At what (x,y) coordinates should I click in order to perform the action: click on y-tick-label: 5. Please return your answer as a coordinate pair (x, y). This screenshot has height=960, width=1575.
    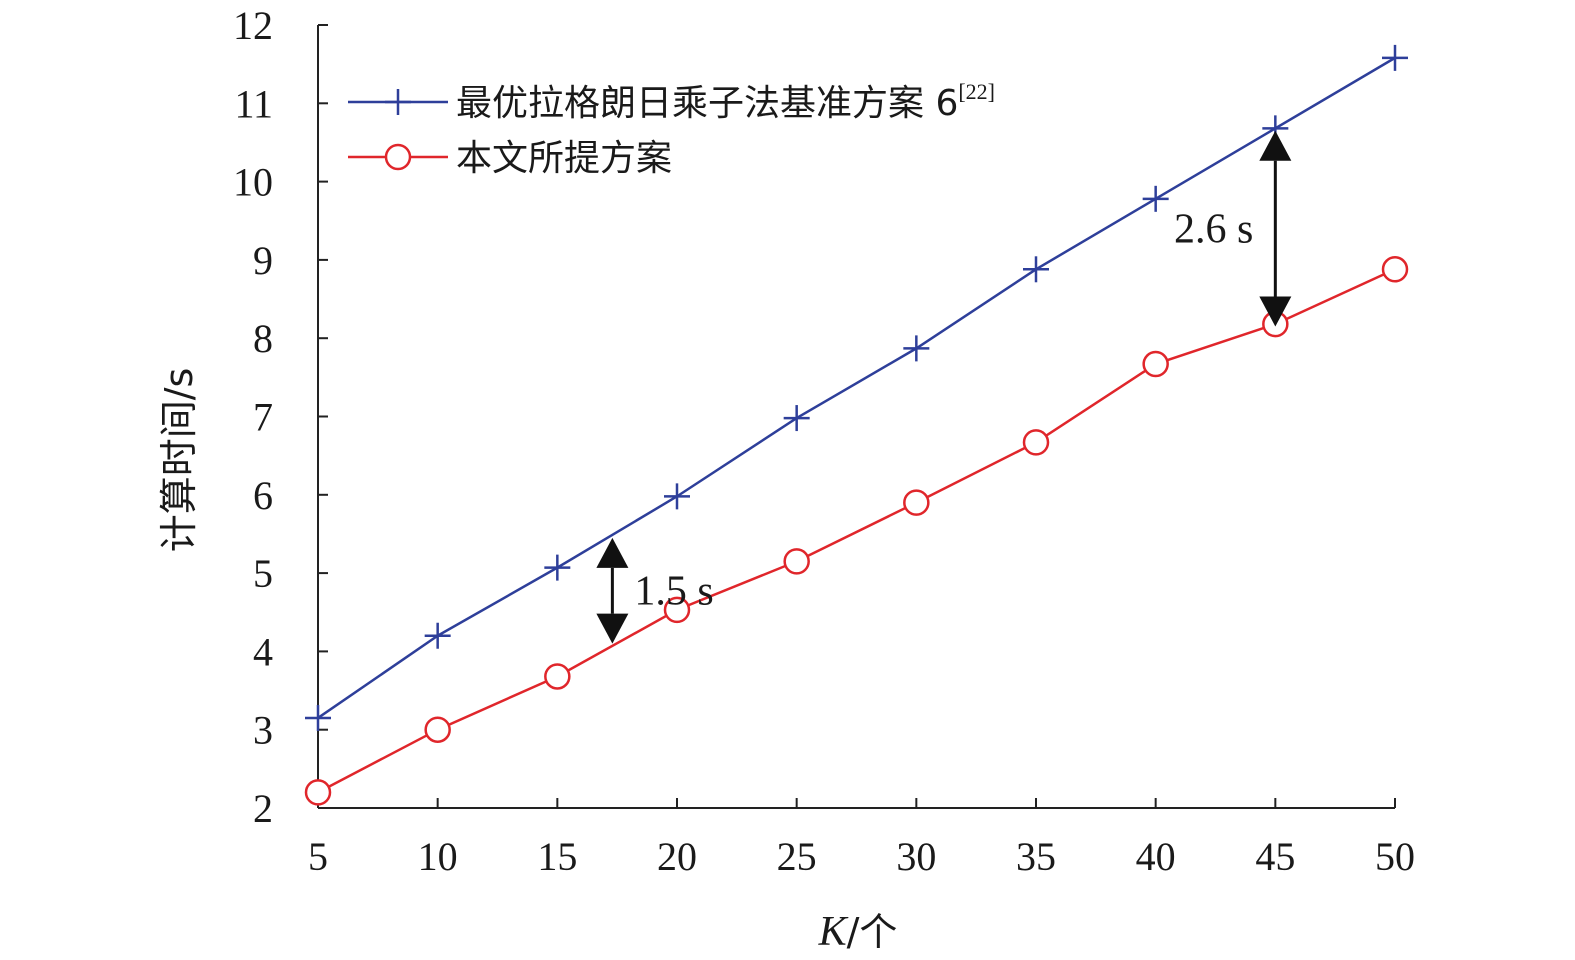
    Looking at the image, I should click on (263, 573).